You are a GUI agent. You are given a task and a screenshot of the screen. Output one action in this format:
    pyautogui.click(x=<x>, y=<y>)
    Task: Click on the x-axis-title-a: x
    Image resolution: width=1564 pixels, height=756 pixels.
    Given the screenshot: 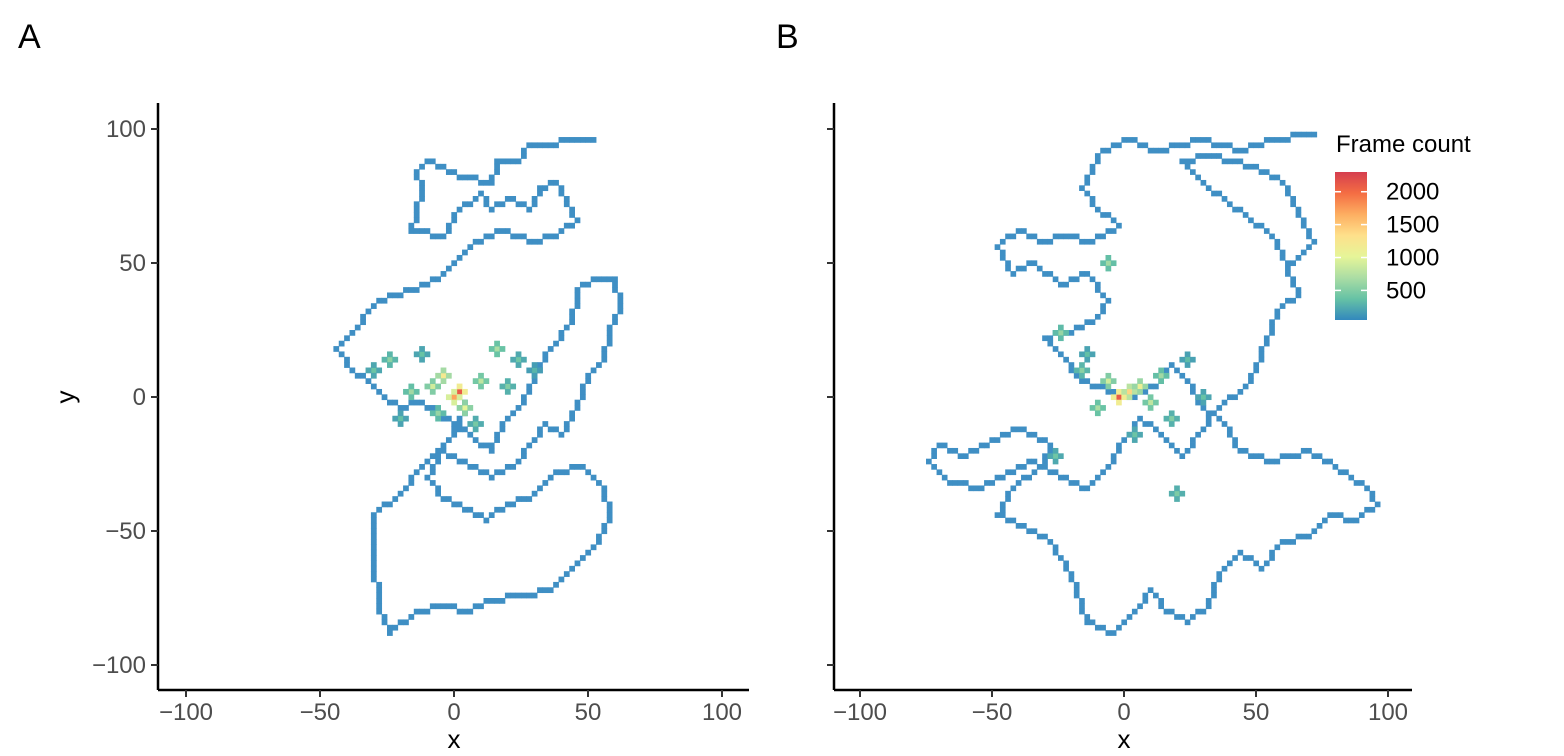 What is the action you would take?
    pyautogui.click(x=454, y=739)
    